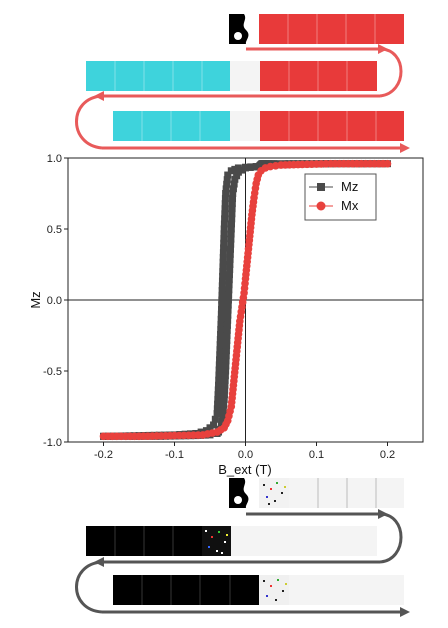 The image size is (448, 628). What do you see at coordinates (238, 500) in the screenshot?
I see `snapshot-domain-hole` at bounding box center [238, 500].